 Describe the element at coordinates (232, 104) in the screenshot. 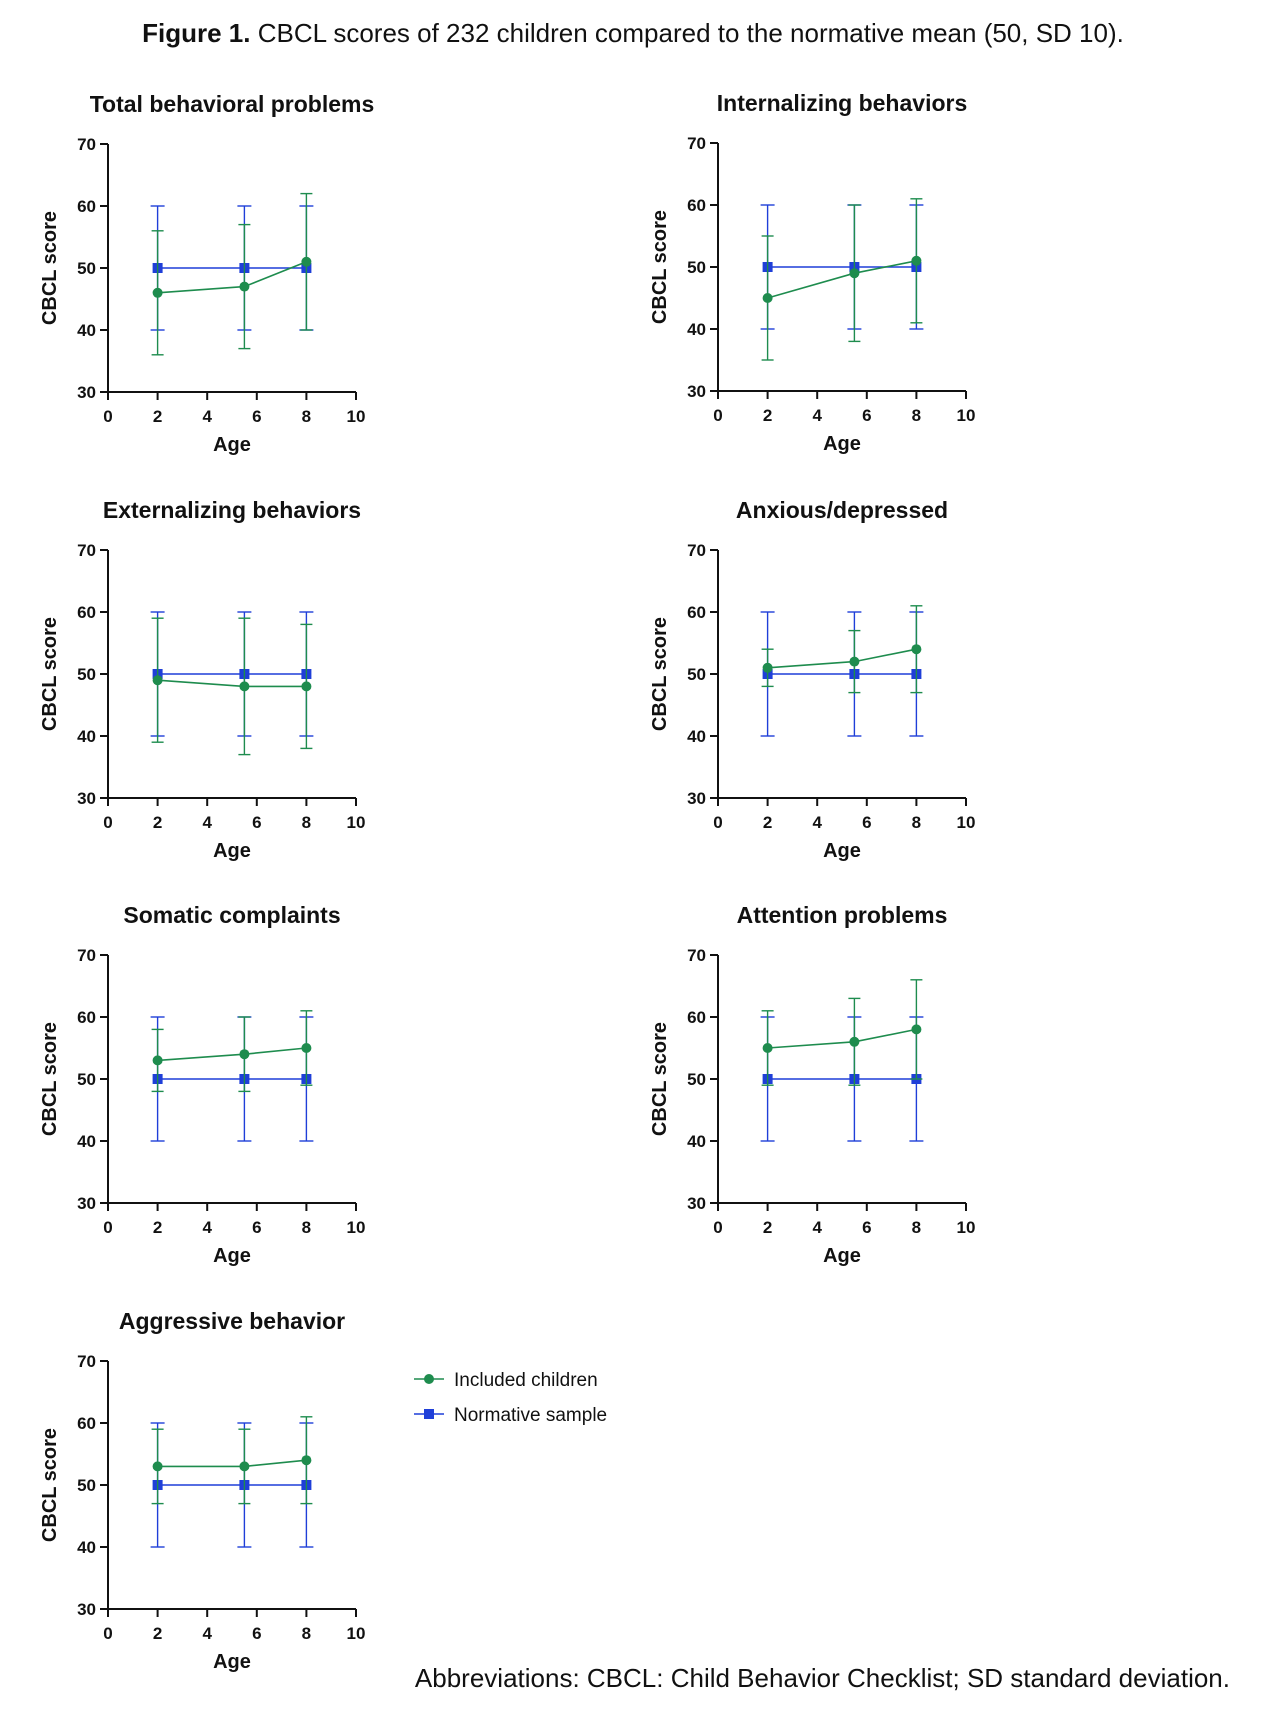

I see `chart-title: Total behavioral problems` at that location.